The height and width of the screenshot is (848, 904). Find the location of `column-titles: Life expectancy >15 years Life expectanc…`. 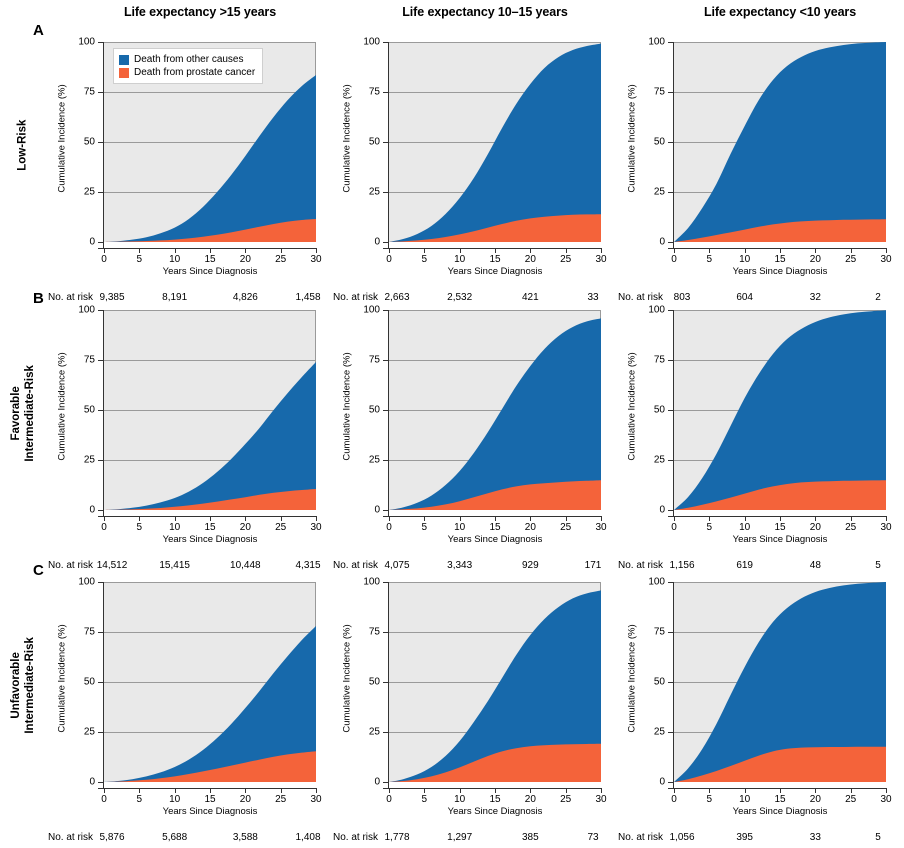

column-titles: Life expectancy >15 years Life expectanc… is located at coordinates (452, 13).